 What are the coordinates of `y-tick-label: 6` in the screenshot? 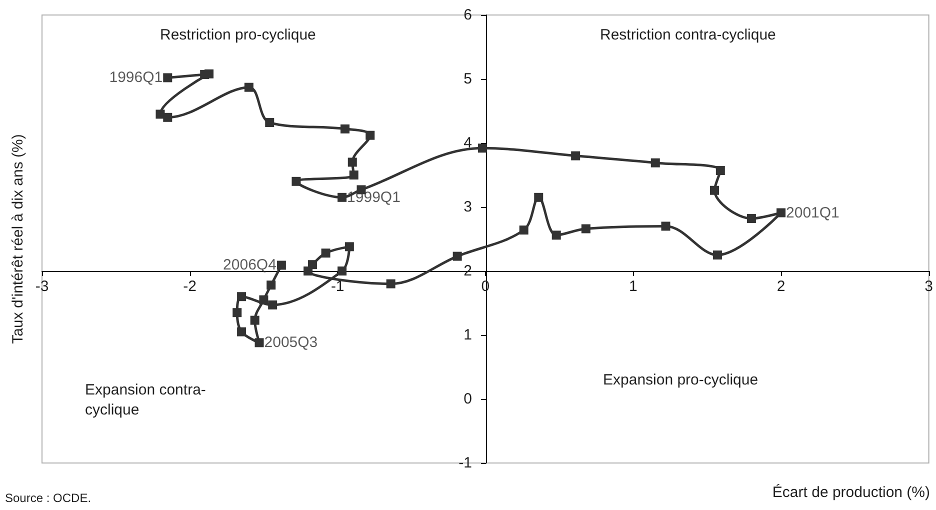 It's located at (468, 15).